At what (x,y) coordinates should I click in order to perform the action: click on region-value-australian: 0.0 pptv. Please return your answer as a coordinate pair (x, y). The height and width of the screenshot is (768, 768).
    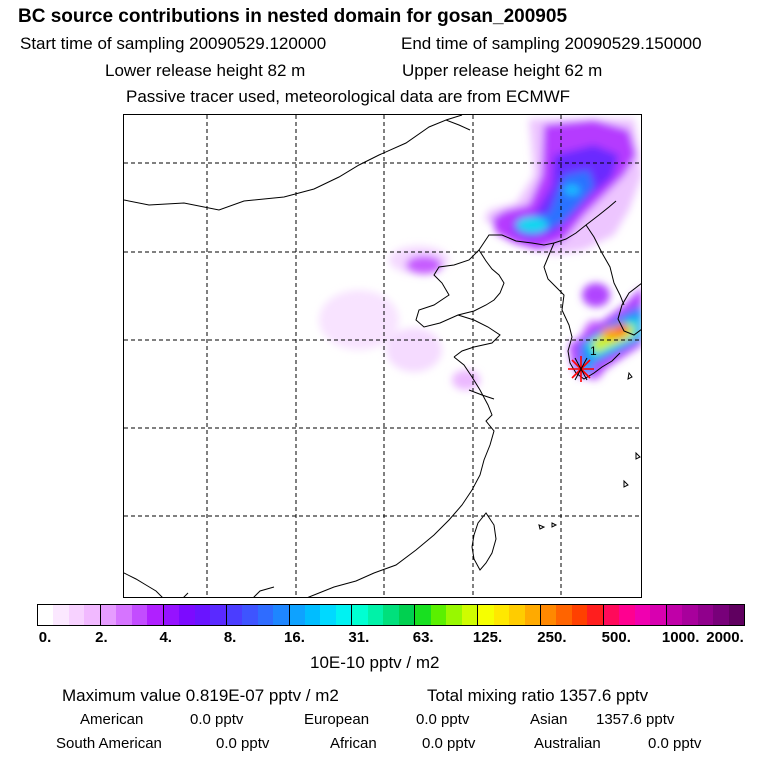
    Looking at the image, I should click on (675, 743).